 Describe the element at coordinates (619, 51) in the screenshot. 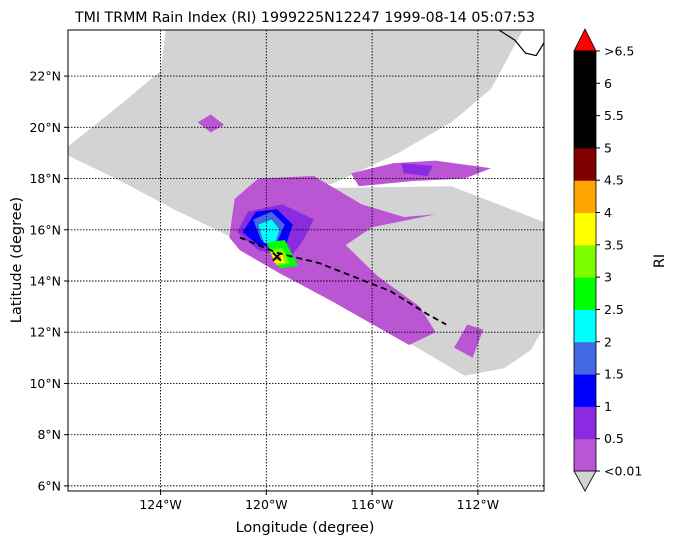

I see `colorbar-tick-label: >6.5` at that location.